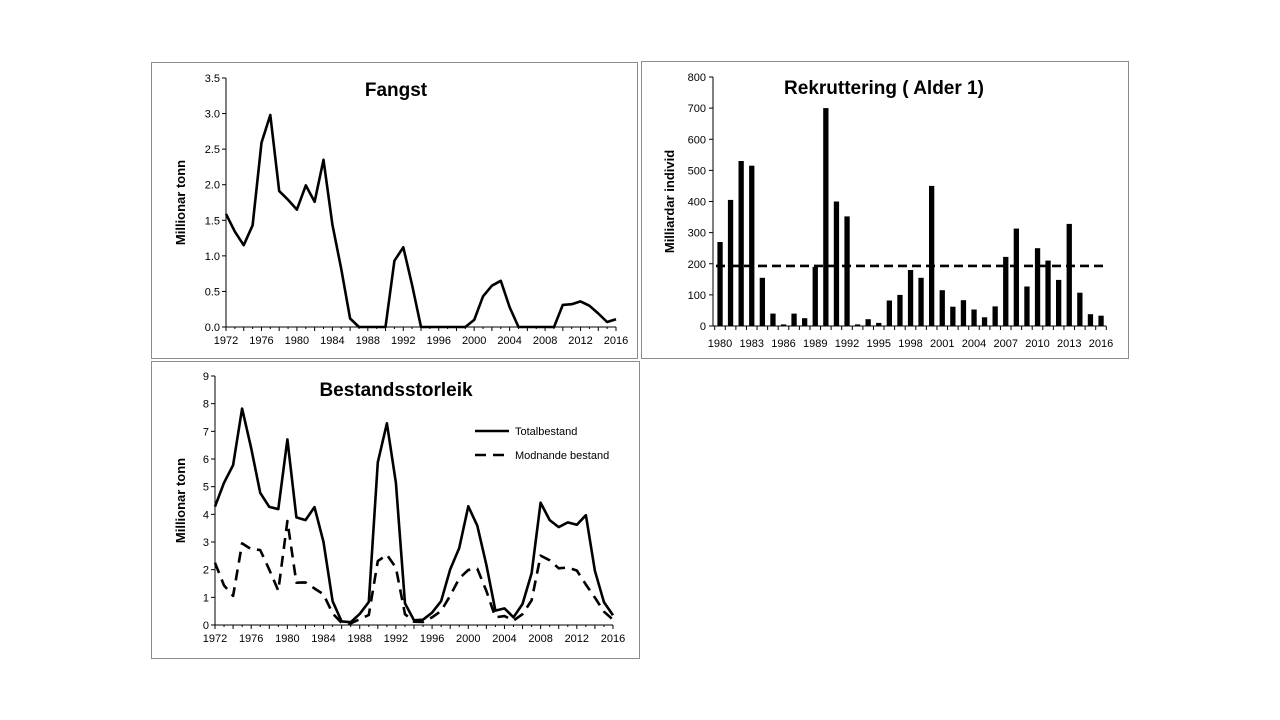 The image size is (1280, 720). Describe the element at coordinates (206, 488) in the screenshot. I see `y-tick-label: 5` at that location.